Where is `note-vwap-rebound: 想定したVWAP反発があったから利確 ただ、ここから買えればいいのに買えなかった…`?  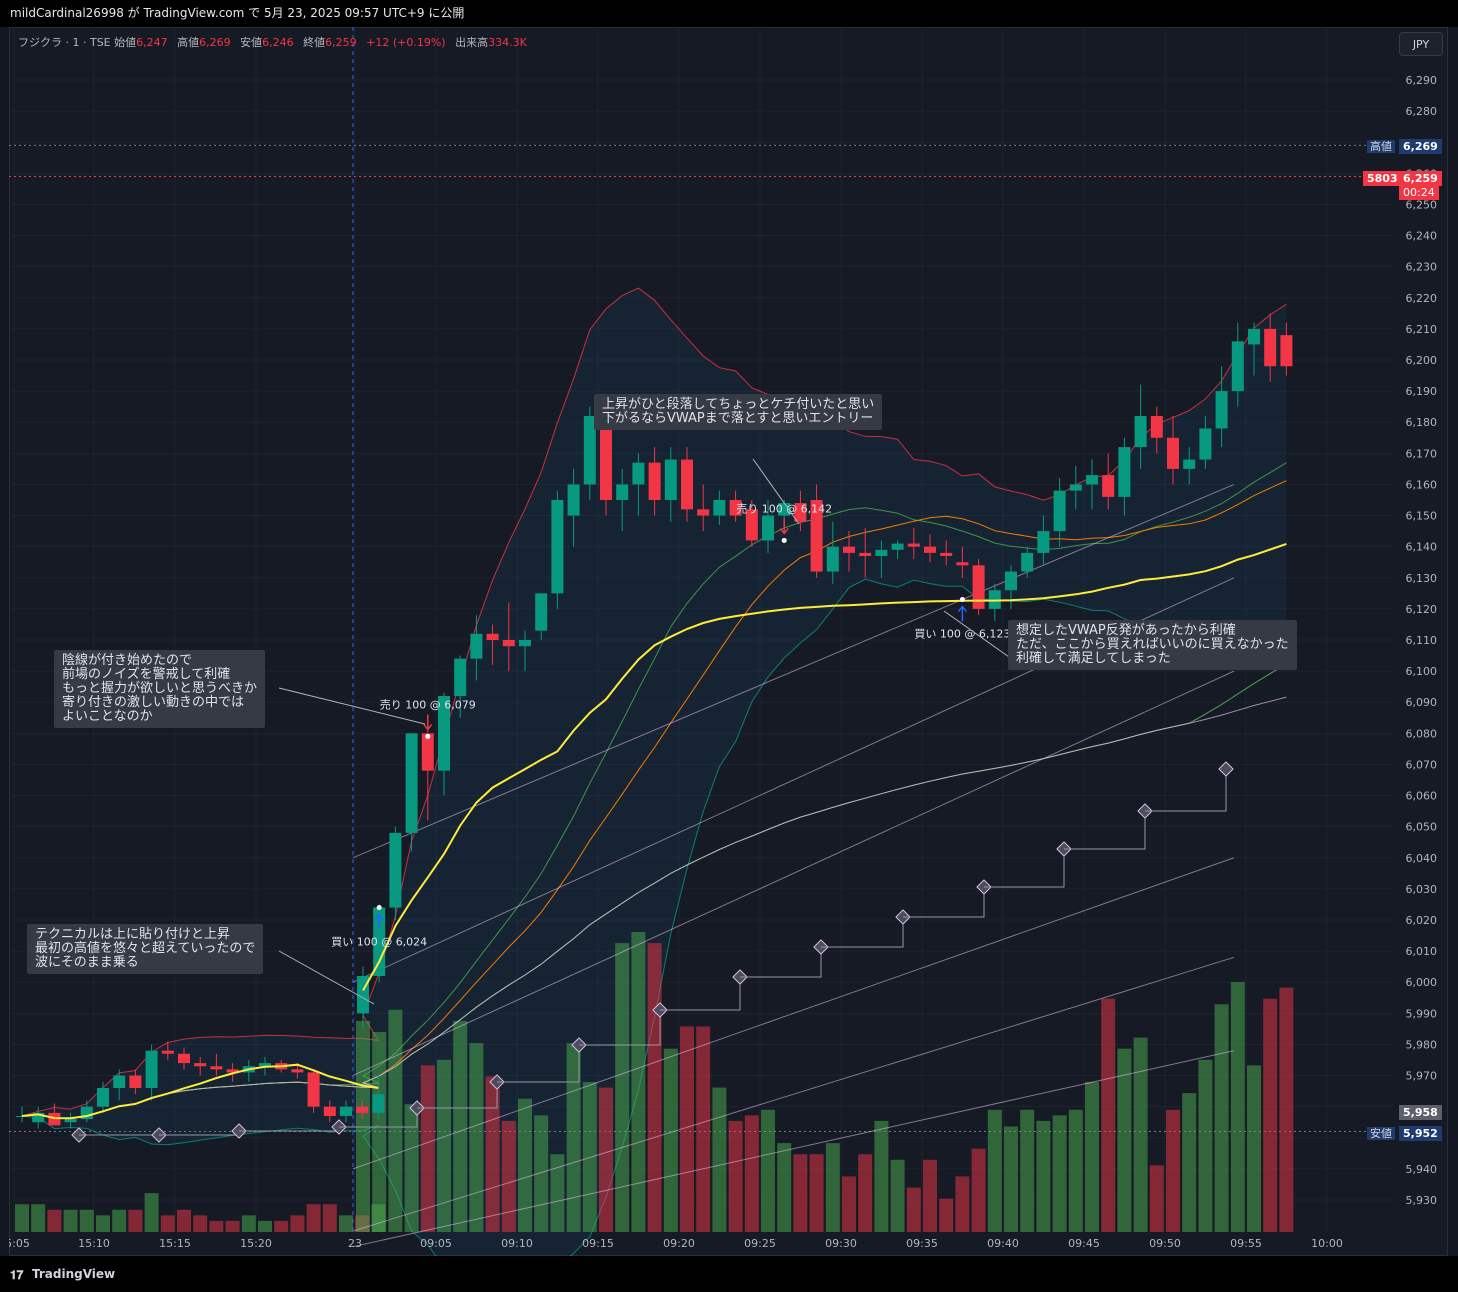
note-vwap-rebound: 想定したVWAP反発があったから利確 ただ、ここから買えればいいのに買えなかった… is located at coordinates (1152, 645).